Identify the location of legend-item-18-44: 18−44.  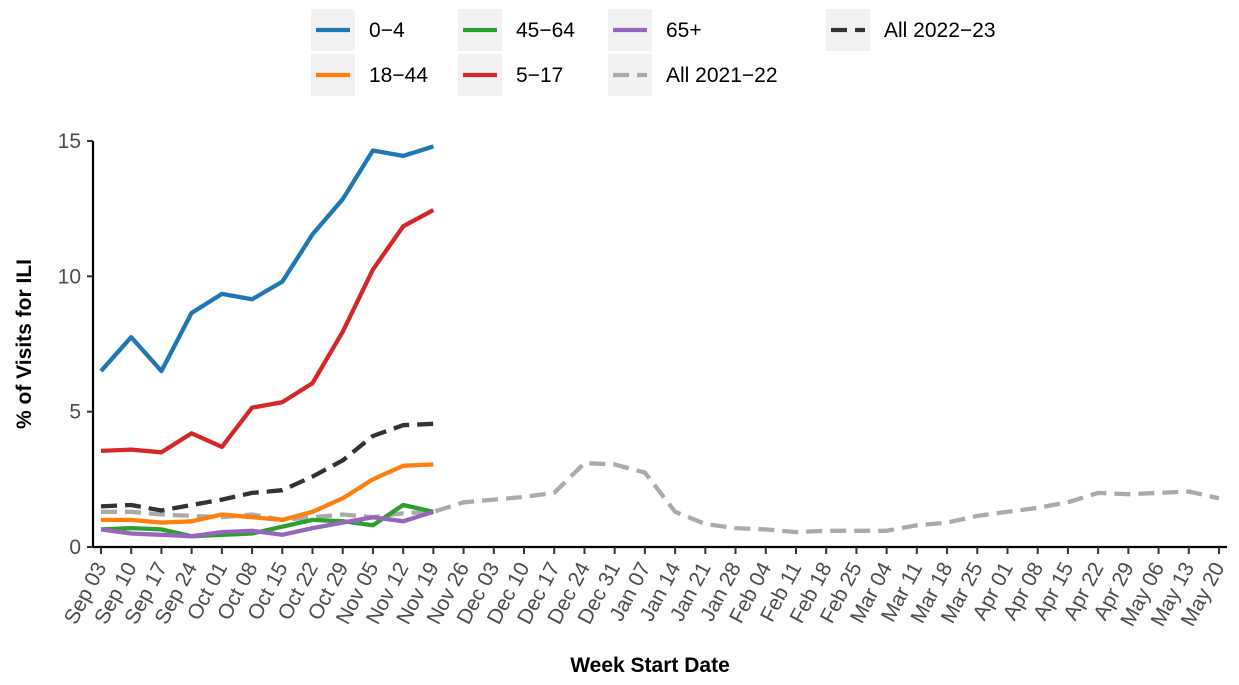
(369, 75).